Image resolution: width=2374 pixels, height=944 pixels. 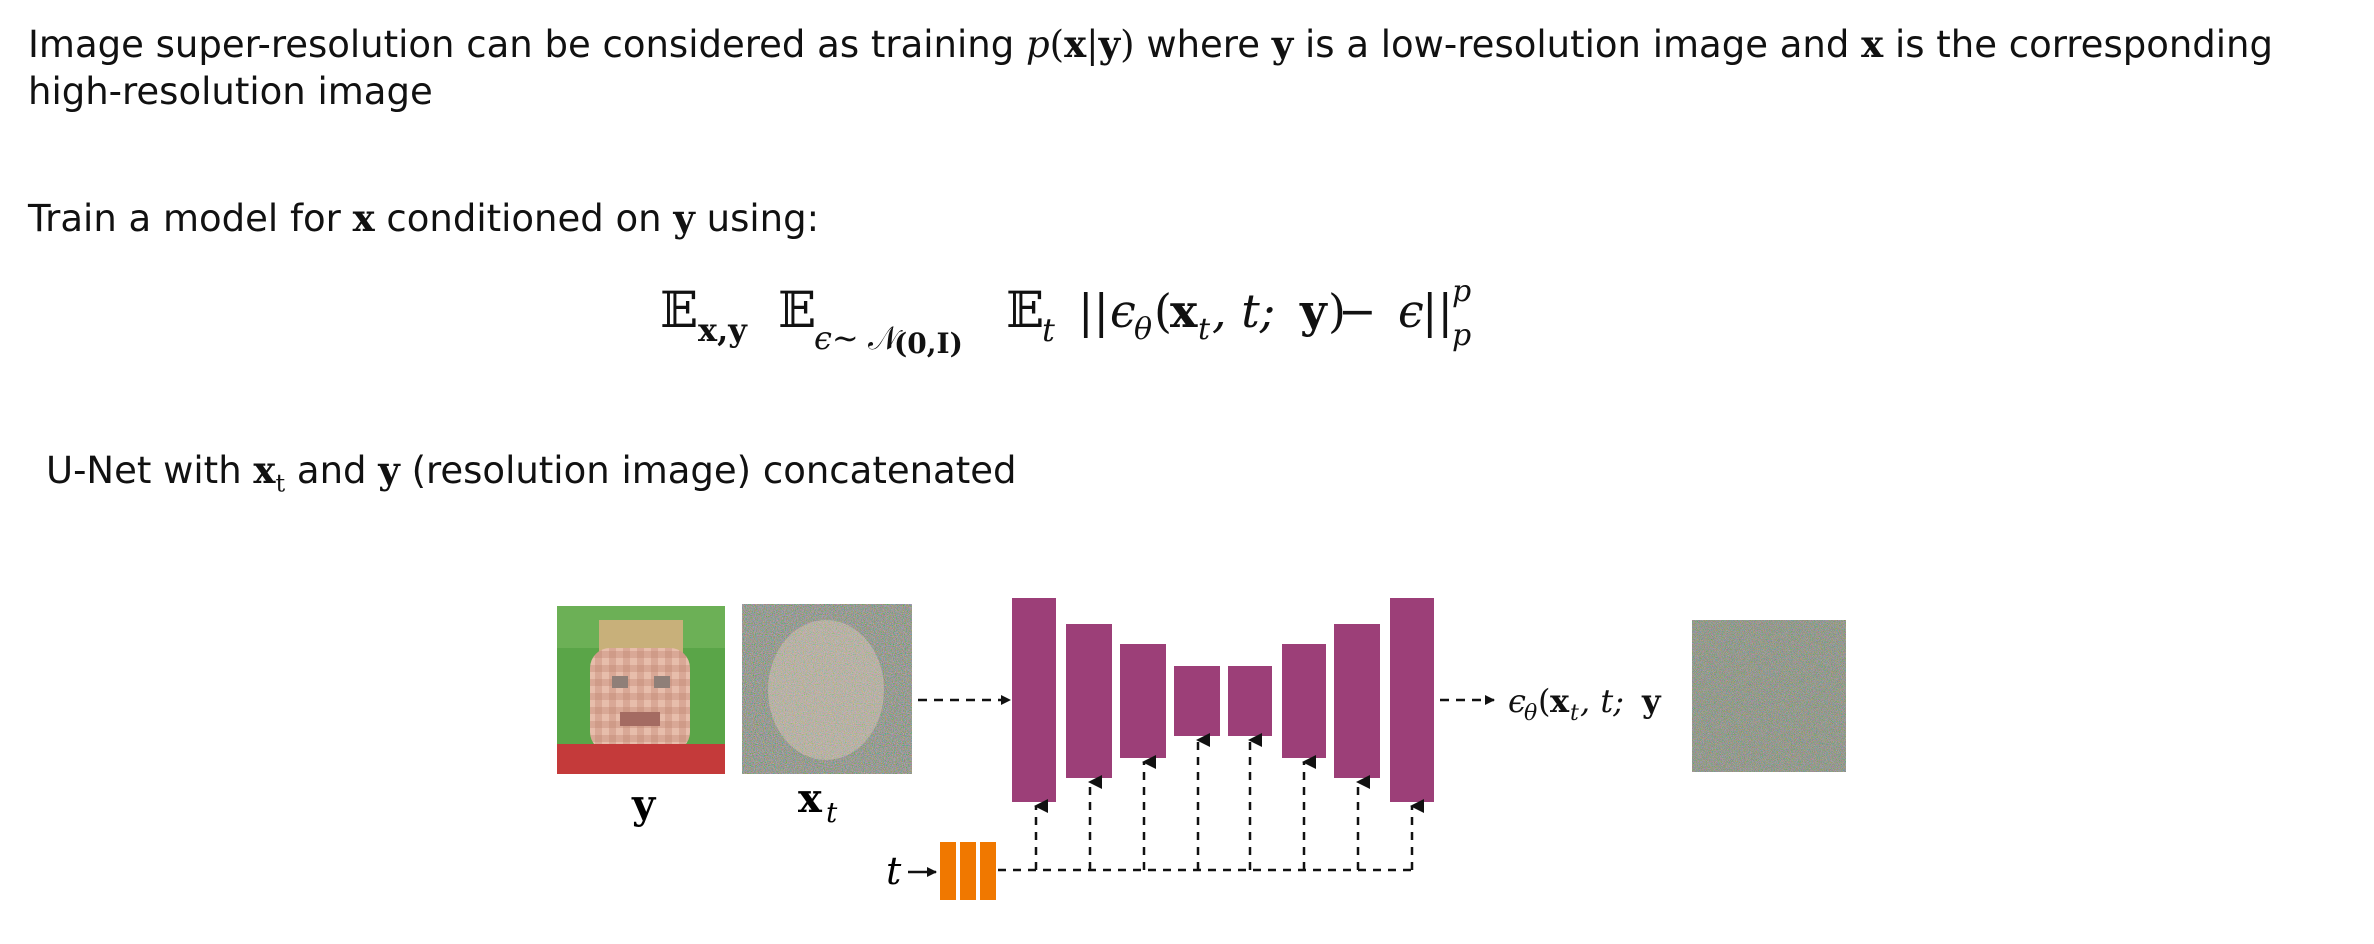 What do you see at coordinates (1313, 311) in the screenshot?
I see `arg-y: y` at bounding box center [1313, 311].